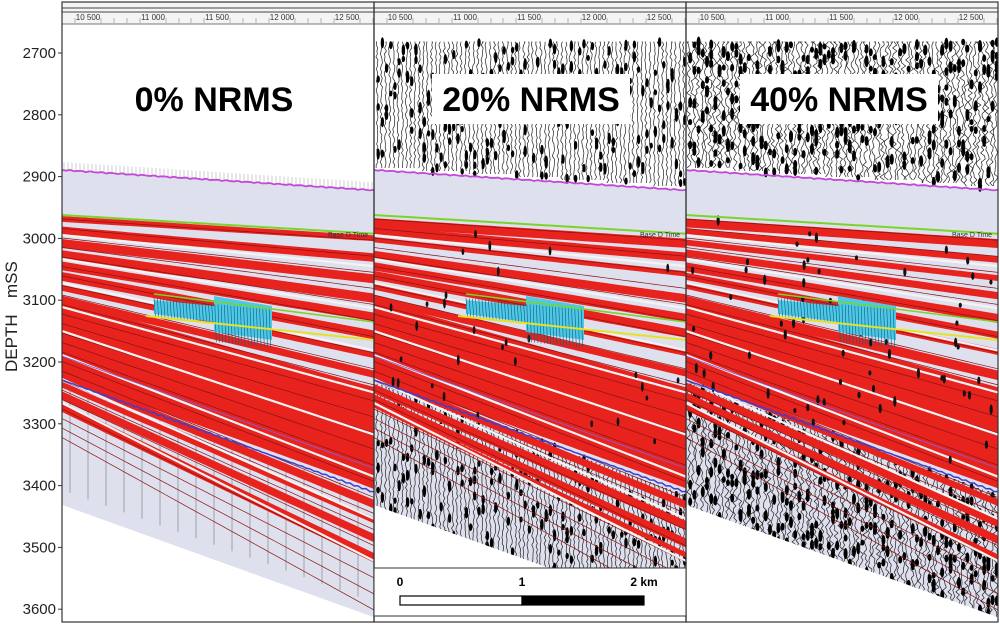 This screenshot has height=625, width=1000. I want to click on scale-label-1: 1, so click(522, 582).